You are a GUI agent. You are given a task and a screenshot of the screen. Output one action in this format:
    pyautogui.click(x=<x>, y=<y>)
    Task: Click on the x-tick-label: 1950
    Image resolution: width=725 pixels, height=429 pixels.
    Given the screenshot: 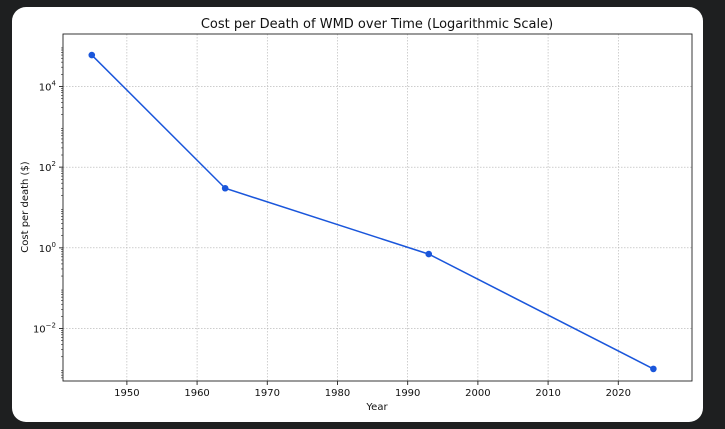 What is the action you would take?
    pyautogui.click(x=126, y=393)
    